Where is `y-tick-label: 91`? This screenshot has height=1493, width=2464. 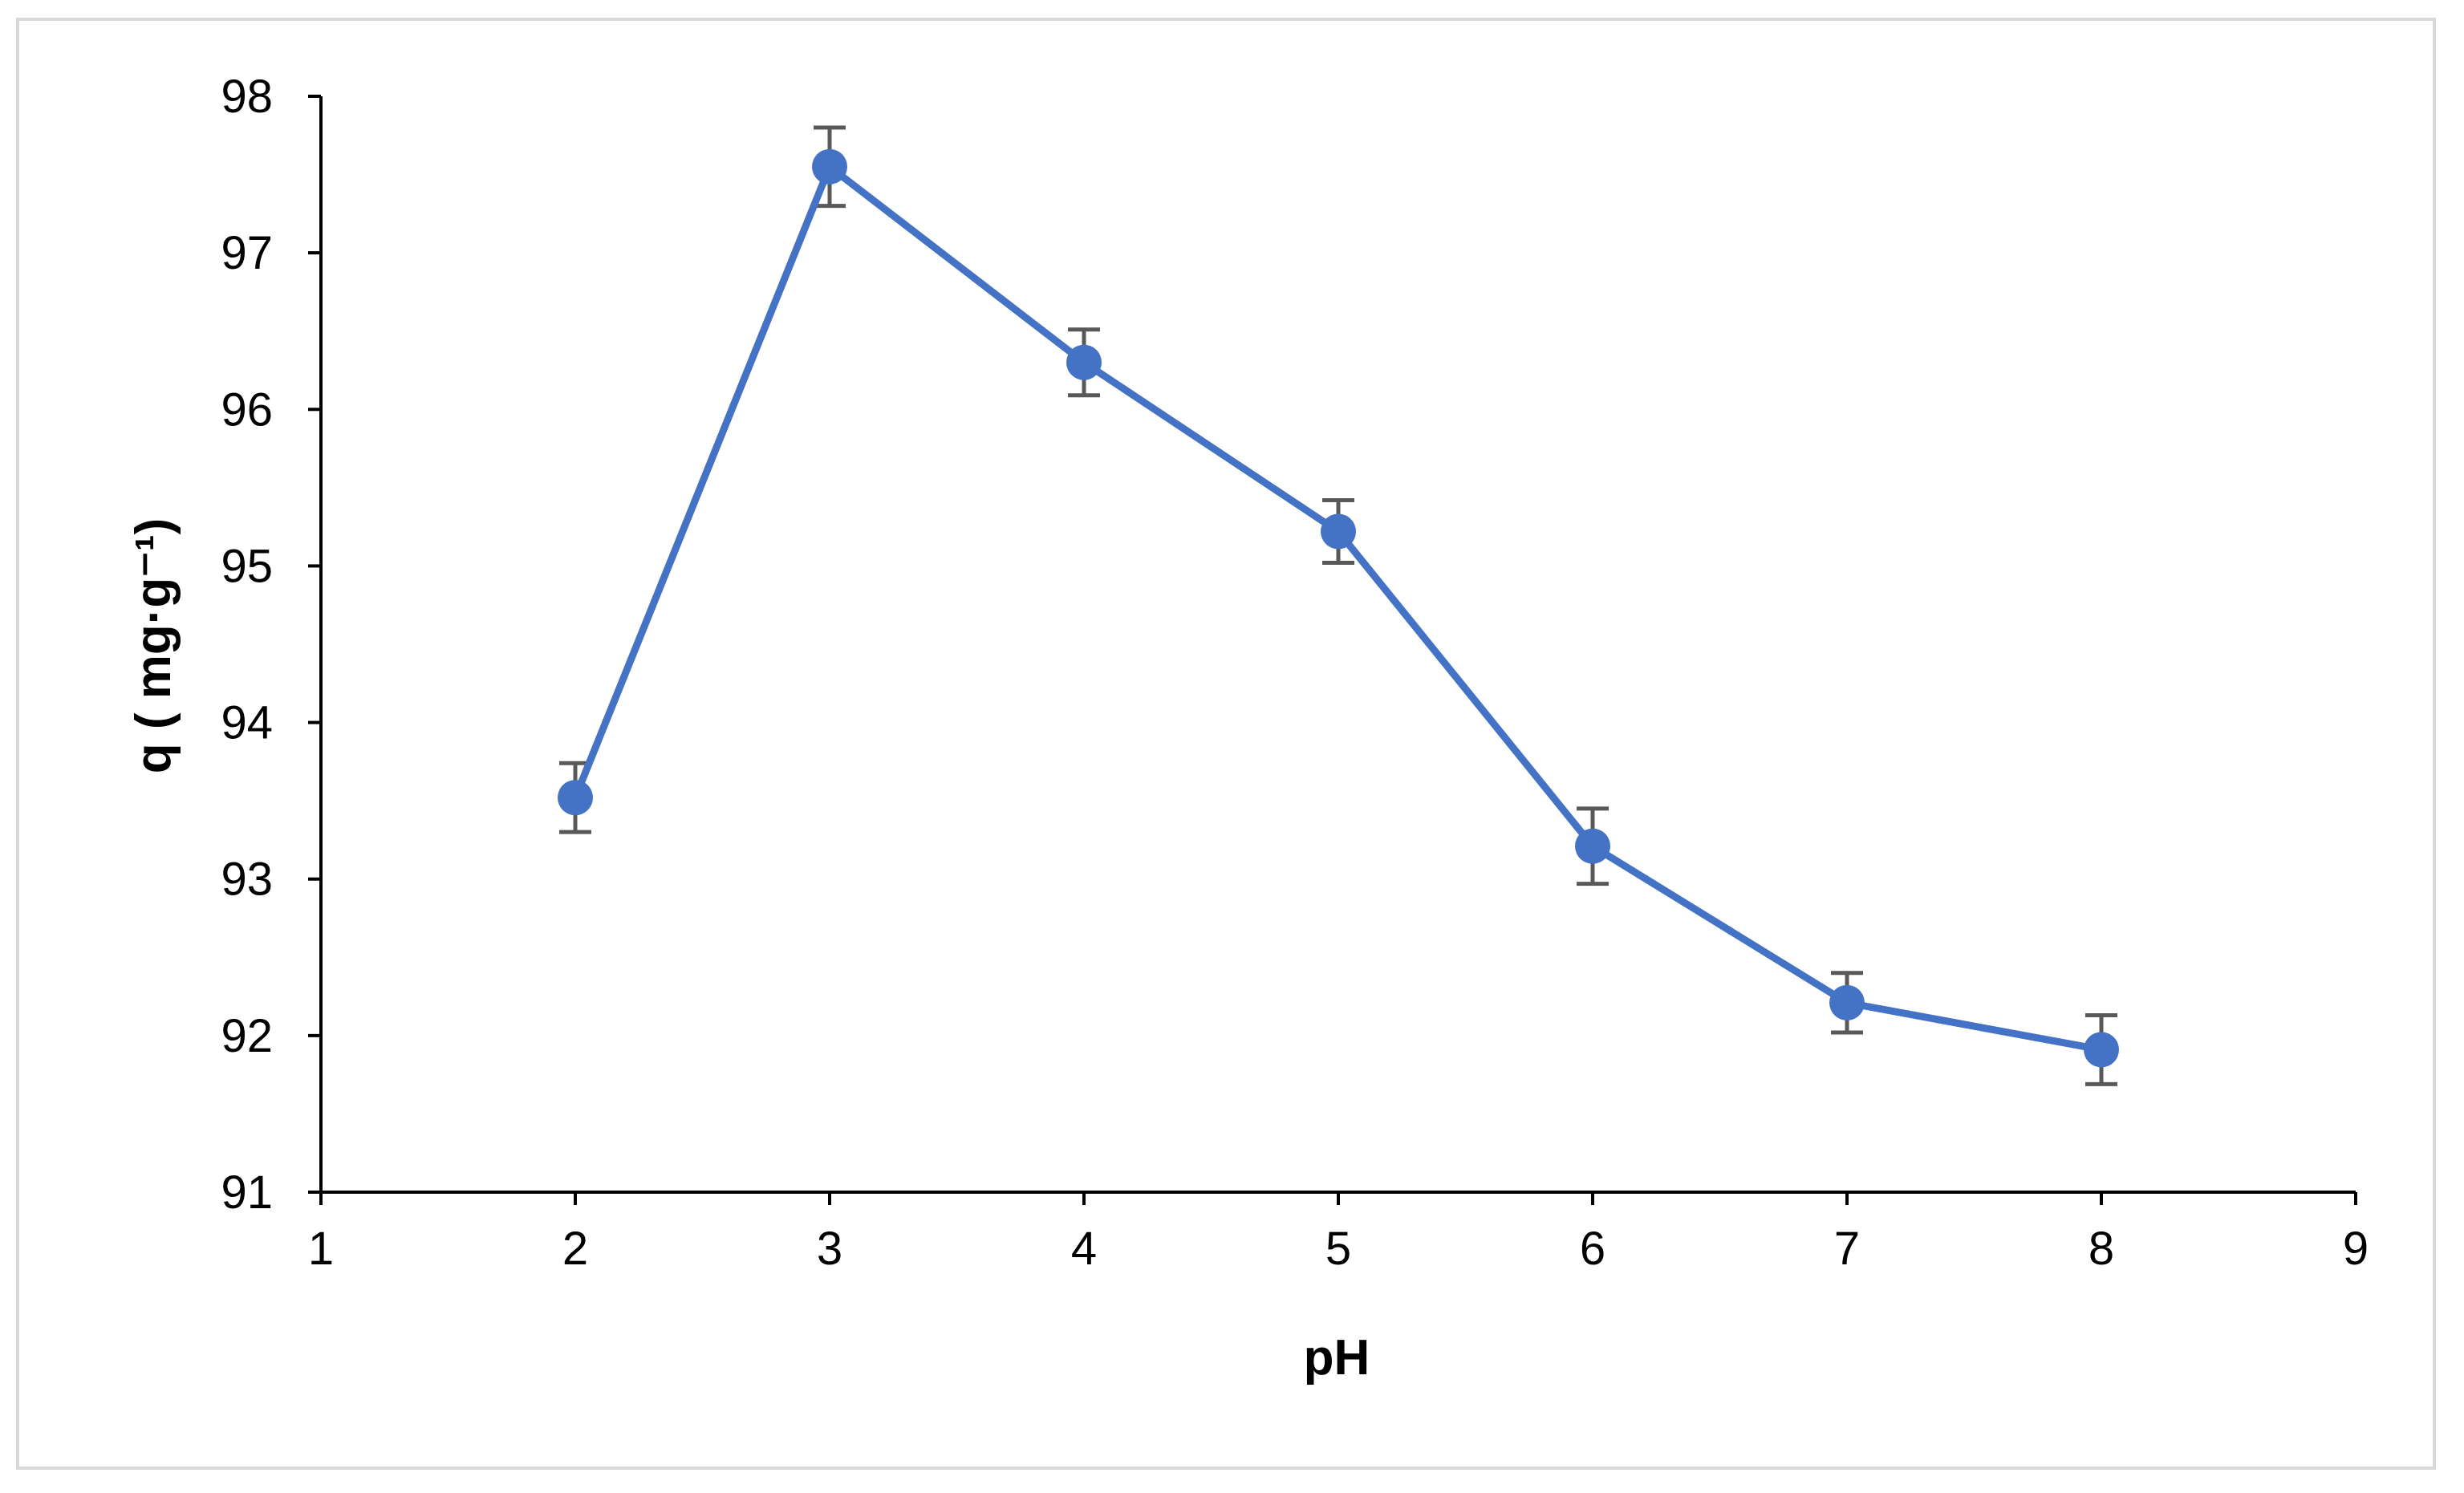
y-tick-label: 91 is located at coordinates (247, 1193).